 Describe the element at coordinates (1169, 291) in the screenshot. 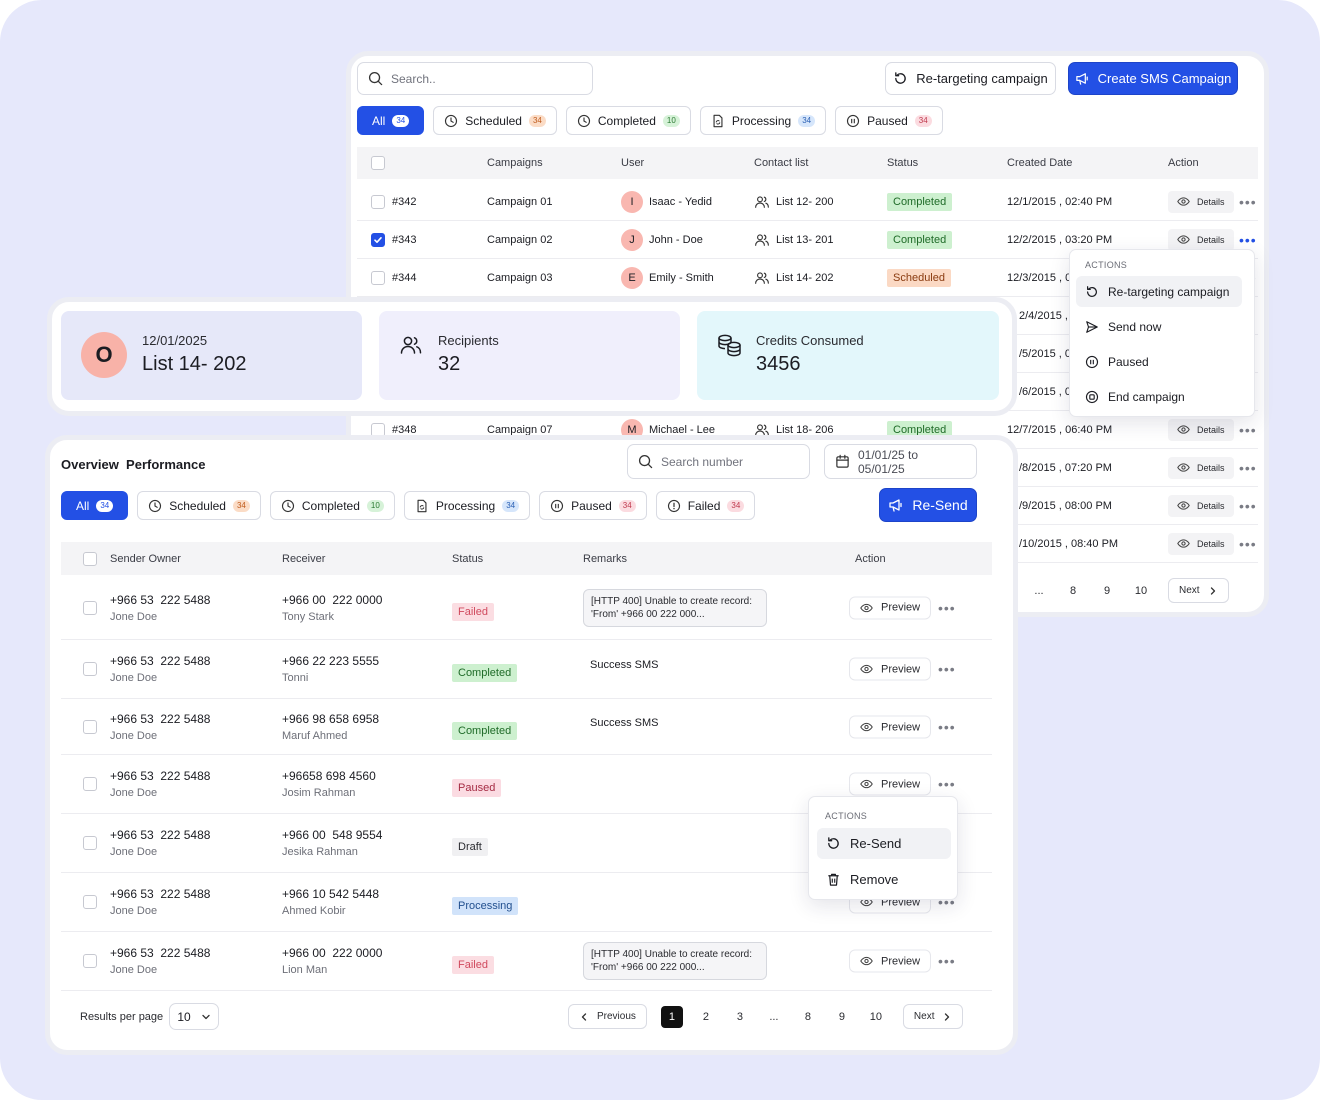

I see `menu-item-label: Re-targeting campaign` at that location.